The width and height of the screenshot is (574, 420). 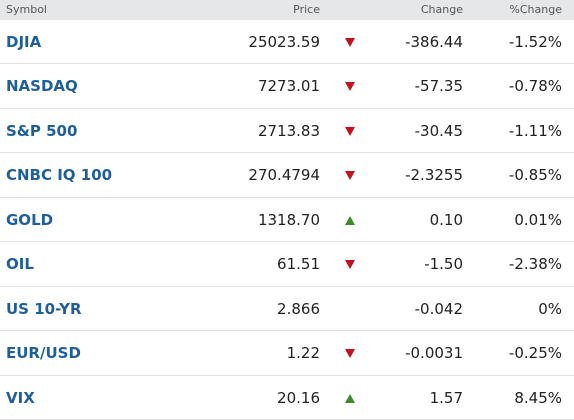 I want to click on percent-change: -0.85%, so click(x=535, y=175).